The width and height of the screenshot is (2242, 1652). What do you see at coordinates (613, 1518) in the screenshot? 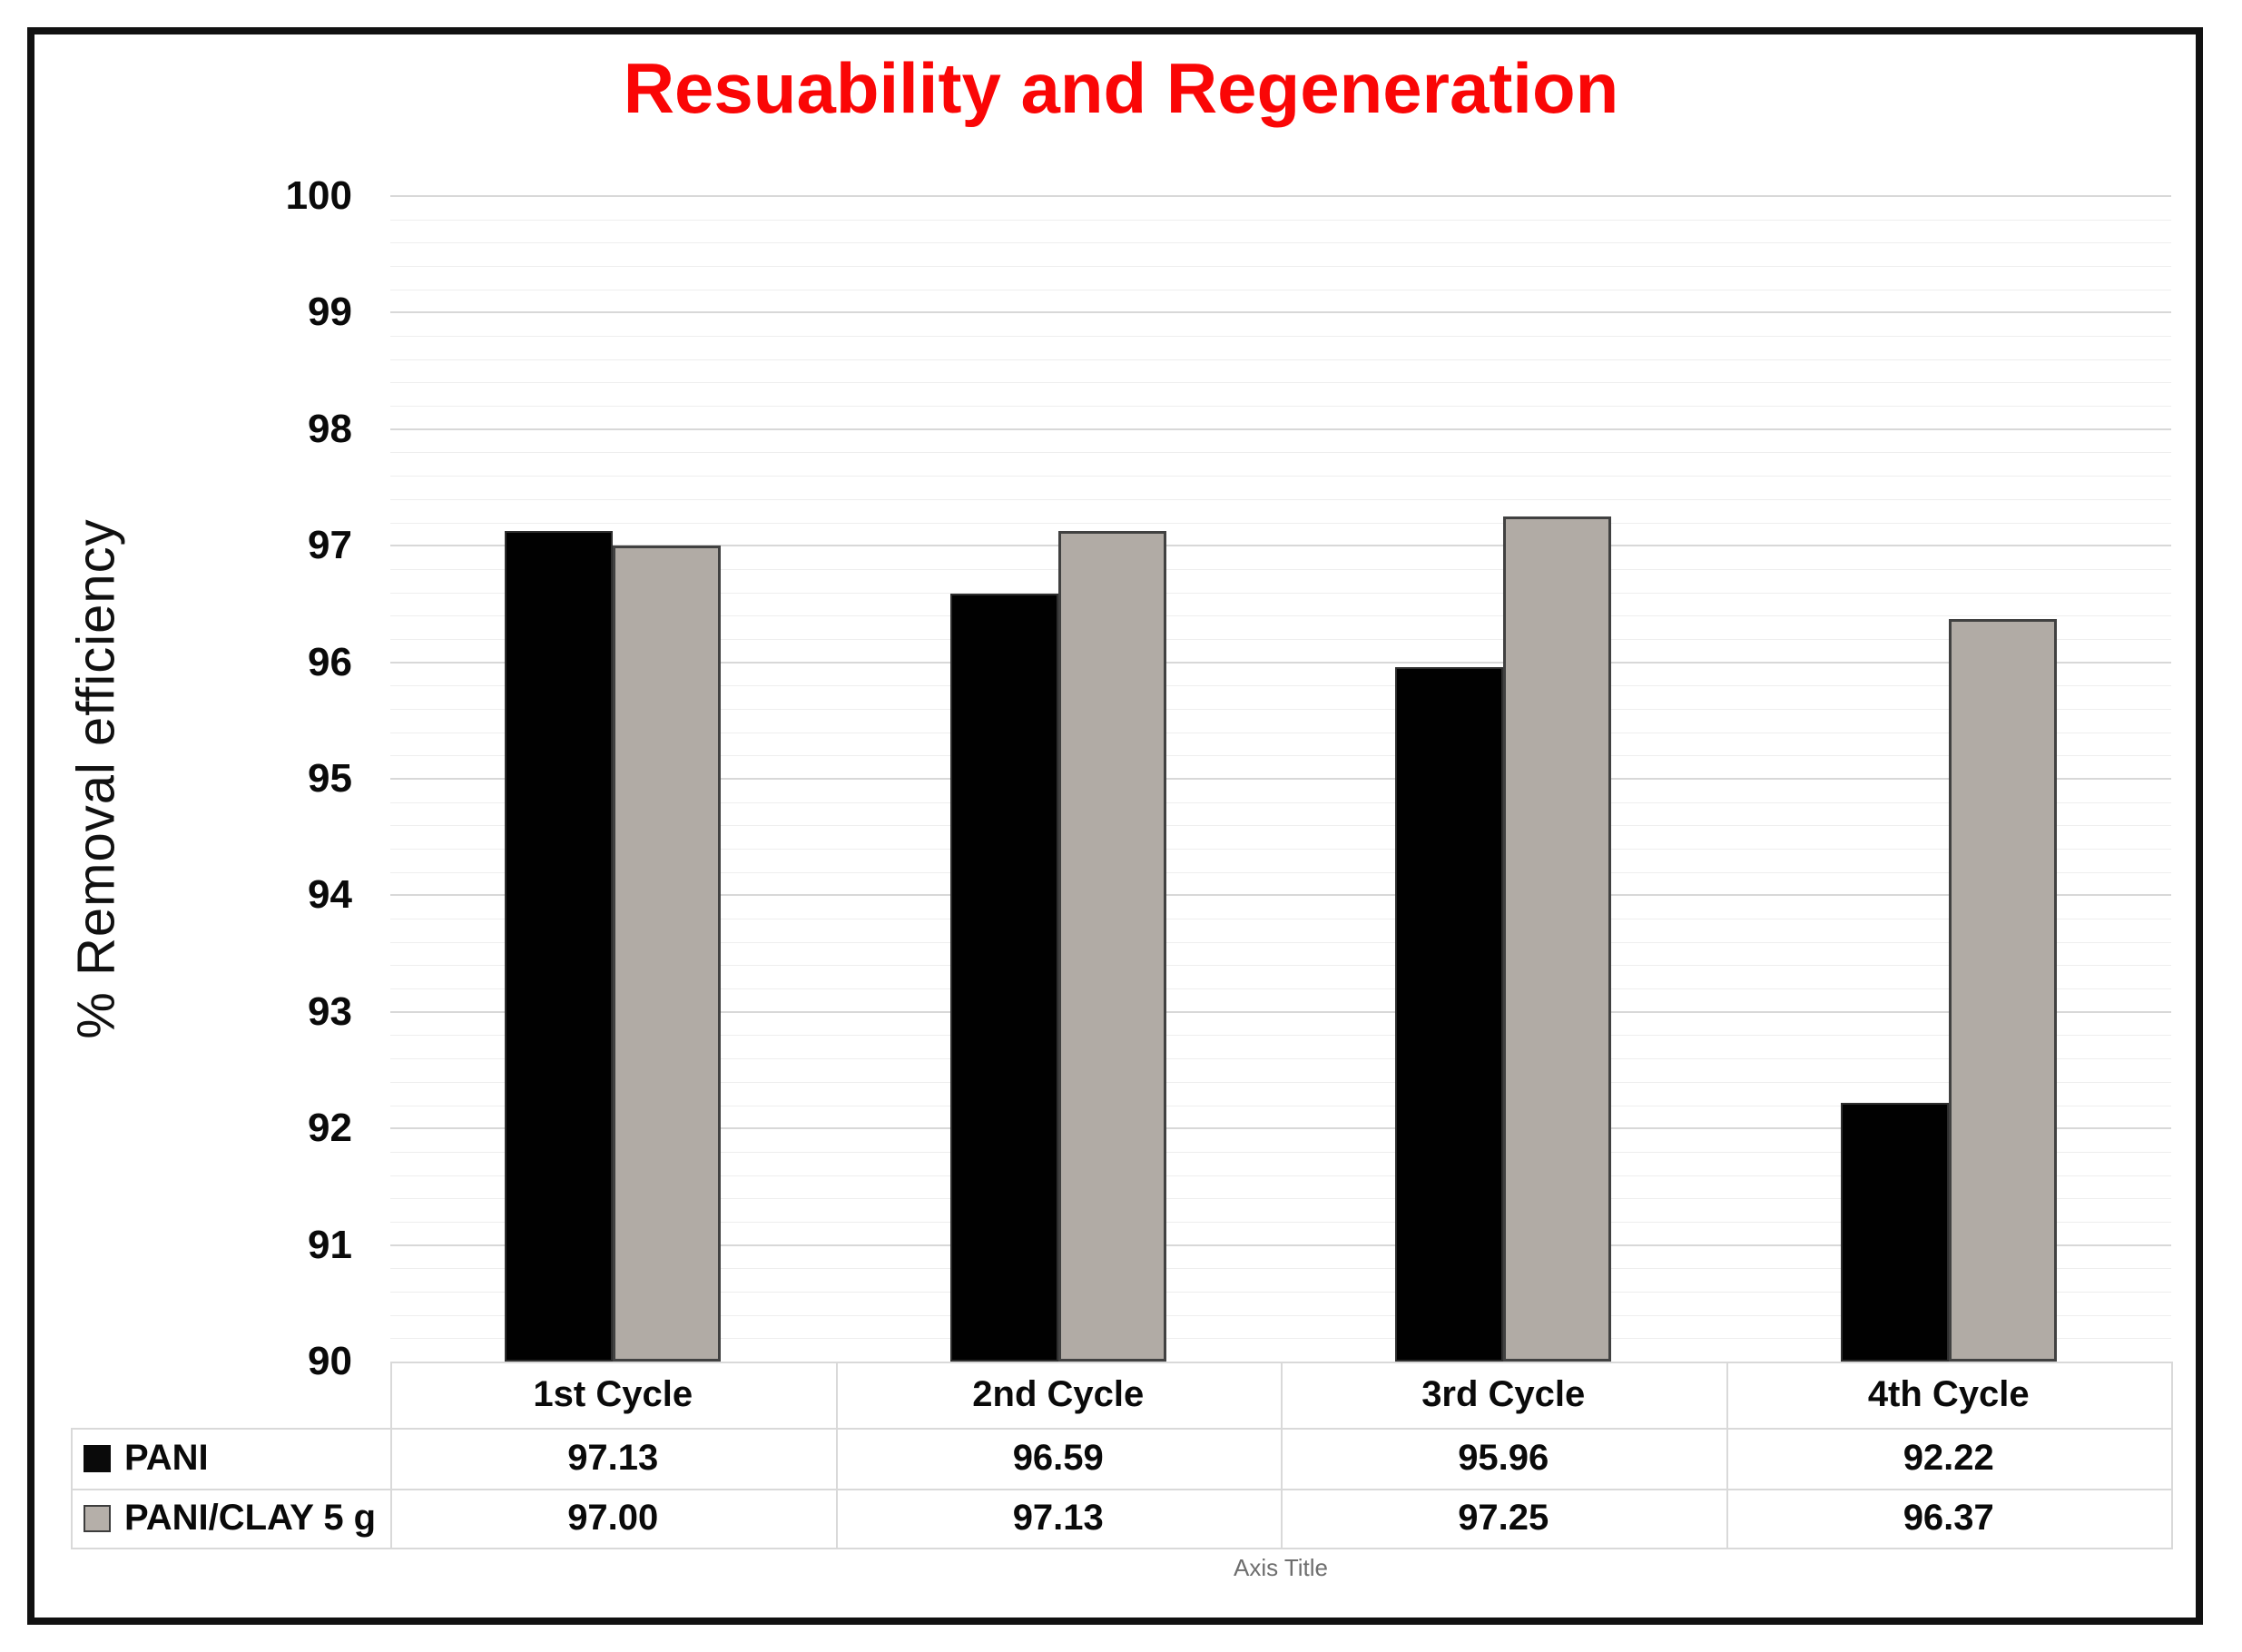
I see `table-value: 97.00` at bounding box center [613, 1518].